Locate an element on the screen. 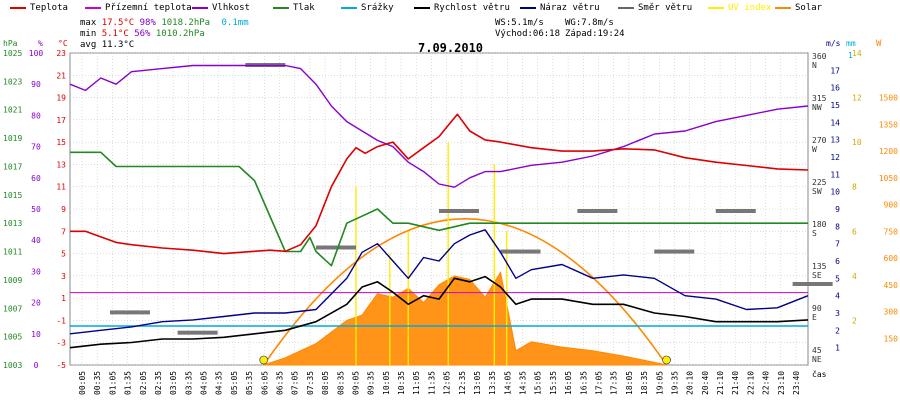 The image size is (900, 400). y-tick-w: 900 is located at coordinates (891, 205).